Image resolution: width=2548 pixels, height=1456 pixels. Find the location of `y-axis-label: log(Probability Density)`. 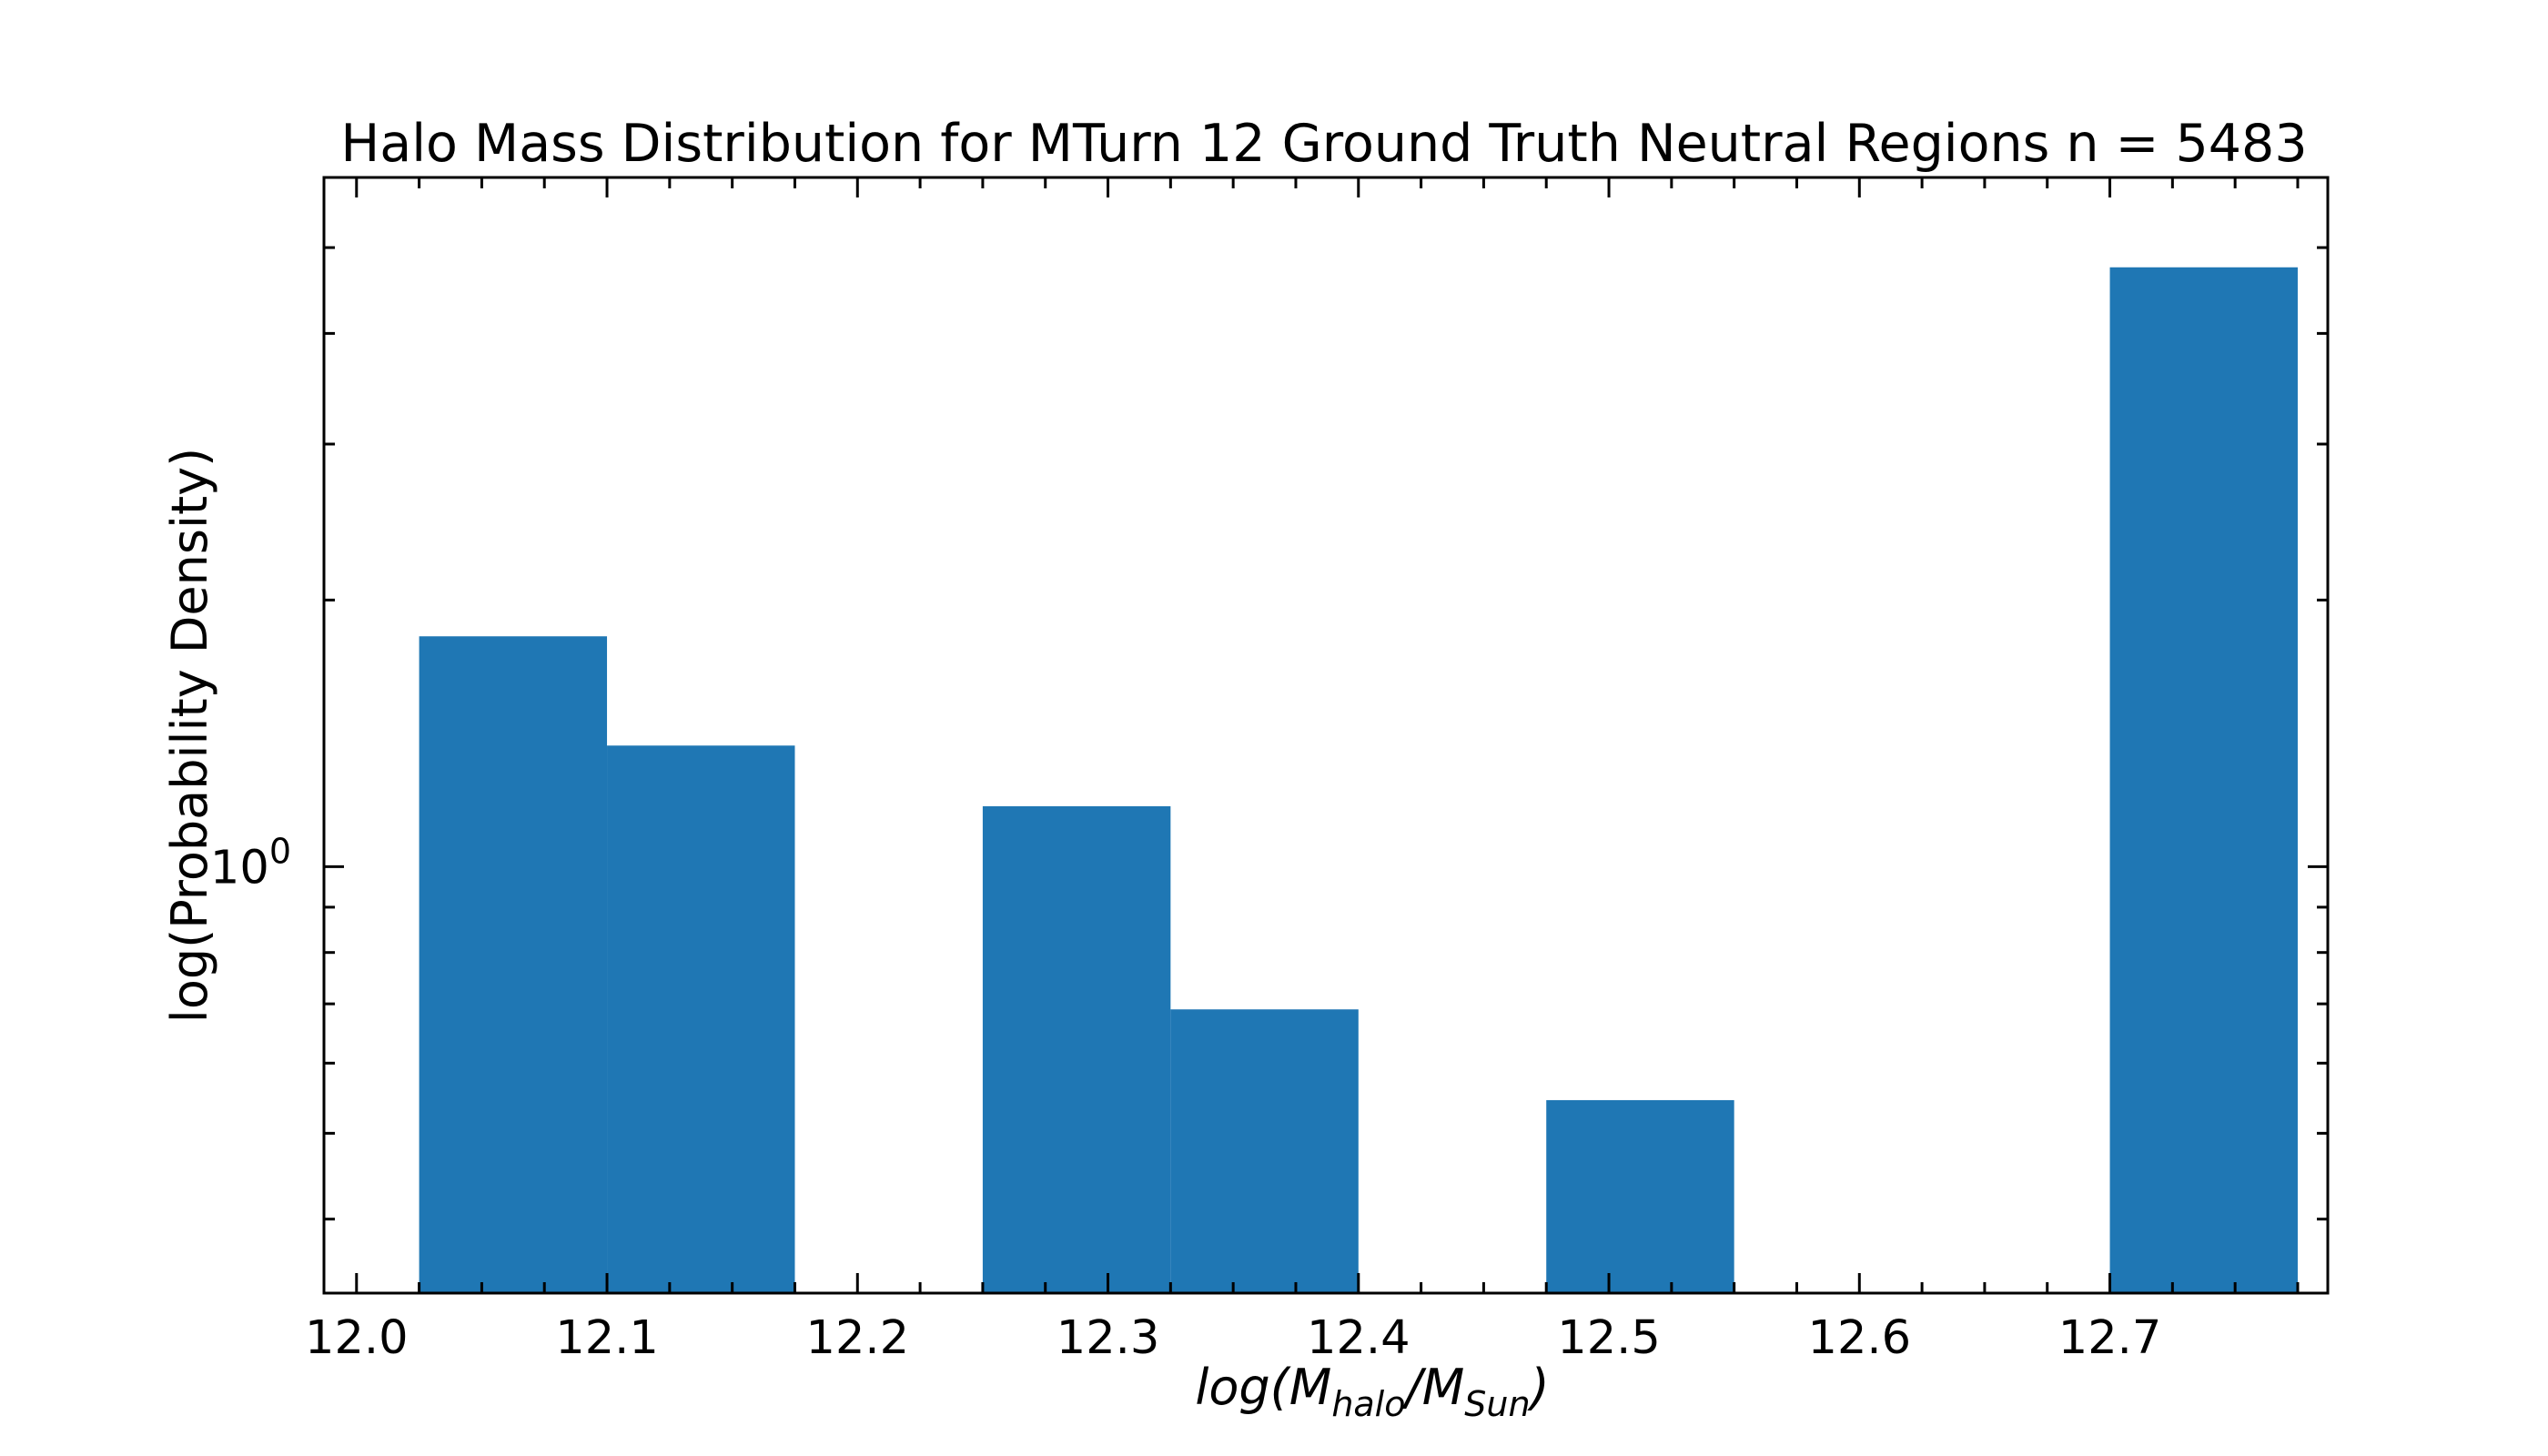

y-axis-label: log(Probability Density) is located at coordinates (189, 736).